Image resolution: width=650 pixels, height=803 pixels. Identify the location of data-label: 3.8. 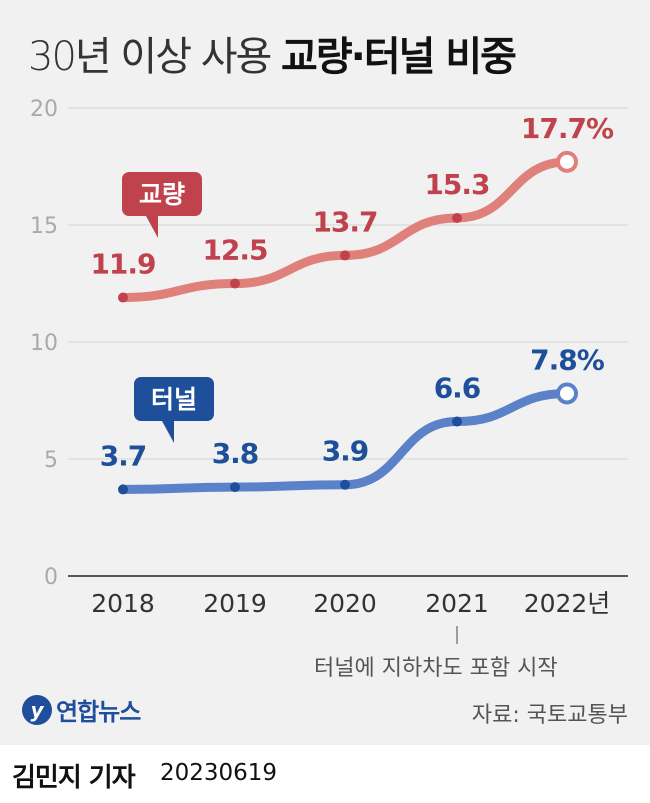
(235, 453).